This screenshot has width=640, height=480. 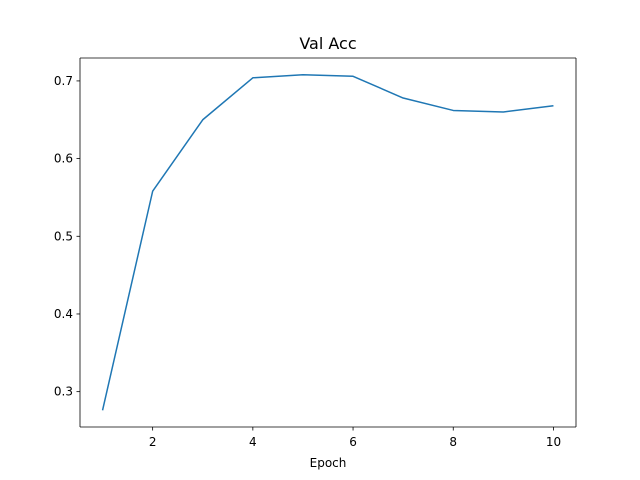 What do you see at coordinates (63, 159) in the screenshot?
I see `y-tick-label: 0.6` at bounding box center [63, 159].